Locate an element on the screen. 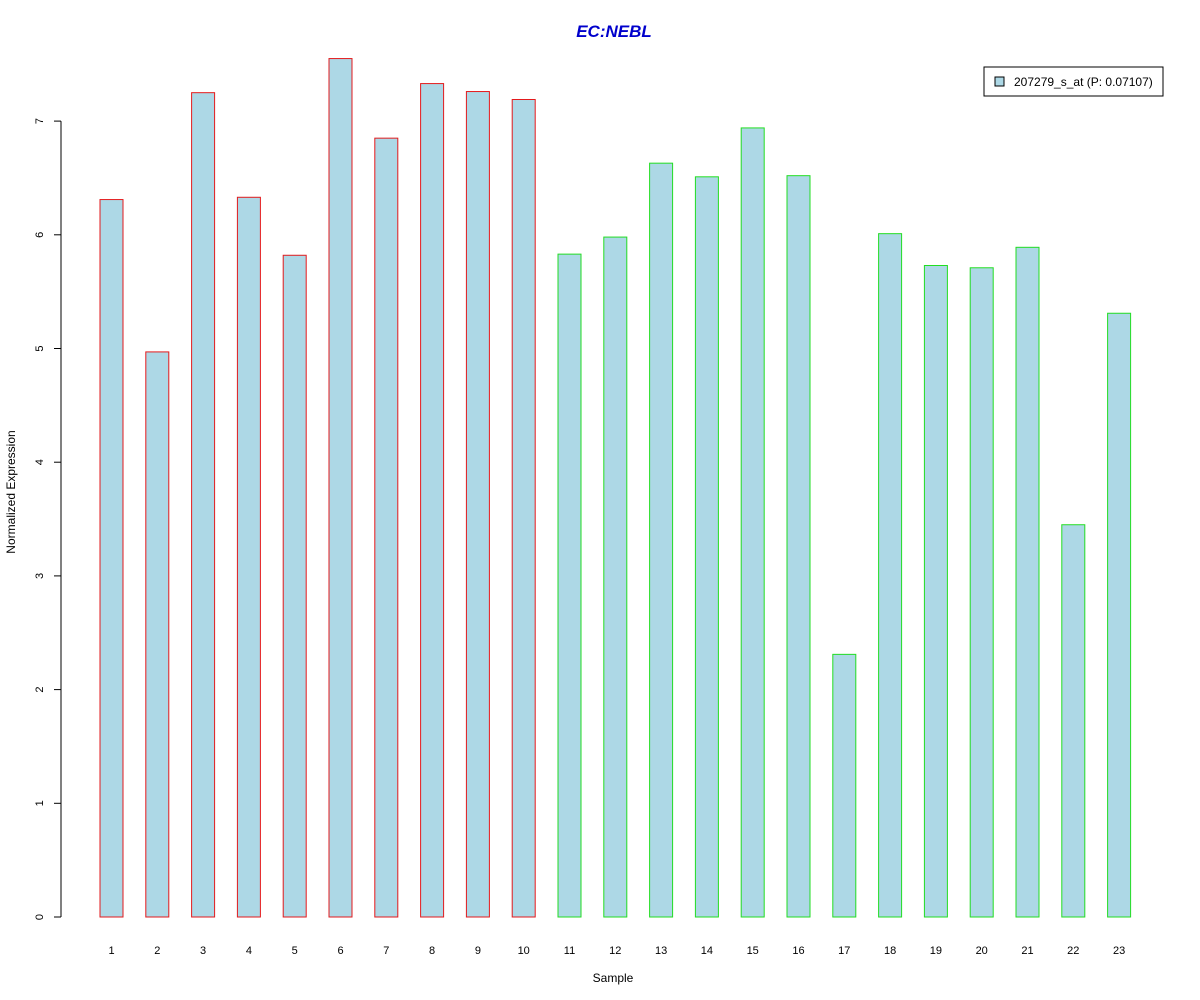 The image size is (1200, 1000). y-tick-label: 6 is located at coordinates (40, 235).